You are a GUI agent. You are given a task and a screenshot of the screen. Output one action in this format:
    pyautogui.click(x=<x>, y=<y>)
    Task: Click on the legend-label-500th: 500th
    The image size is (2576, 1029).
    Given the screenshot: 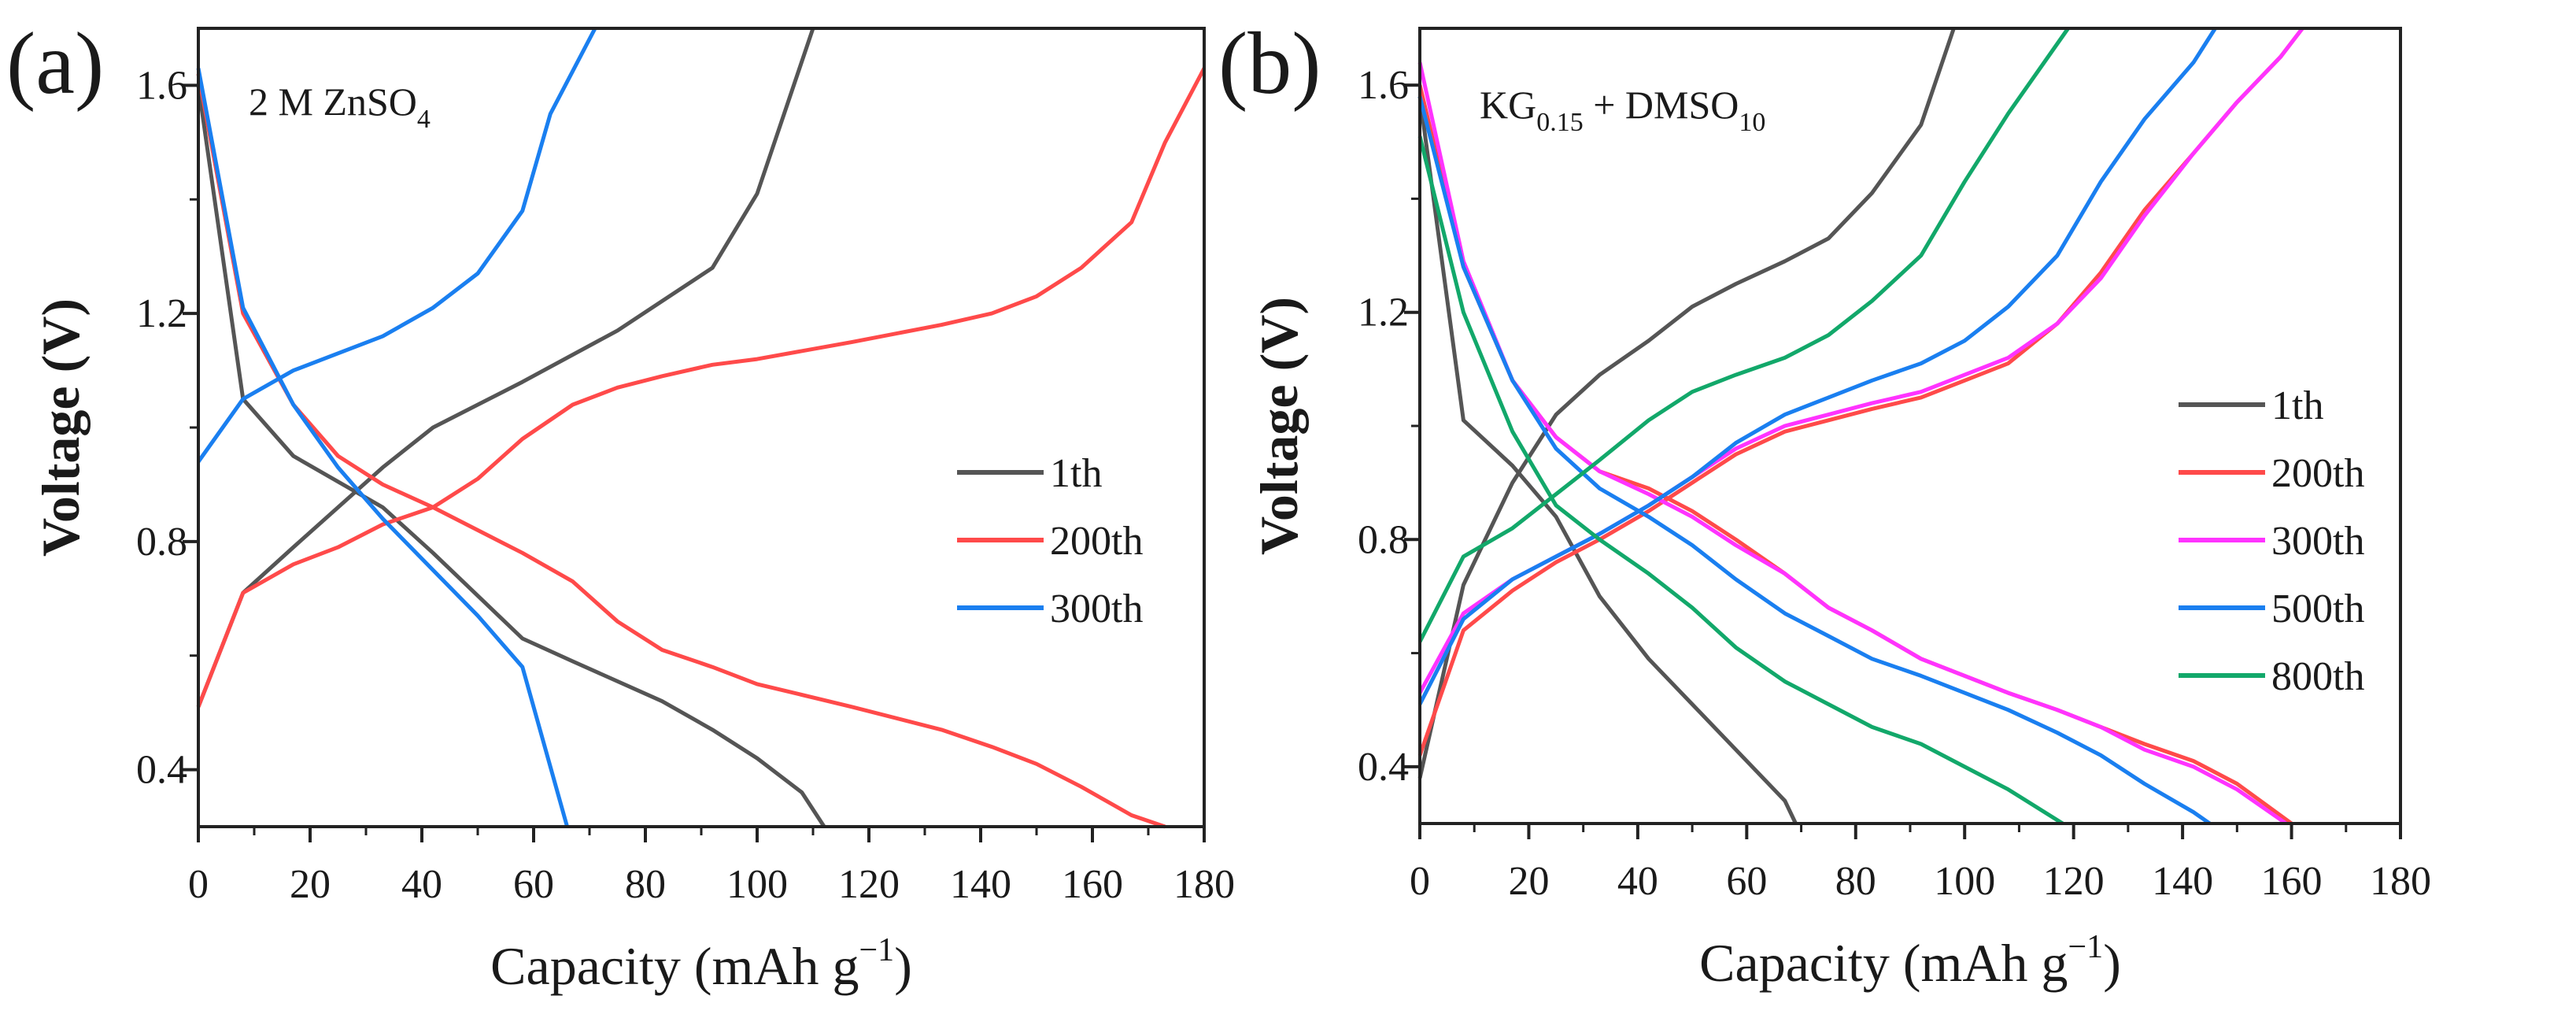 What is the action you would take?
    pyautogui.click(x=2317, y=609)
    